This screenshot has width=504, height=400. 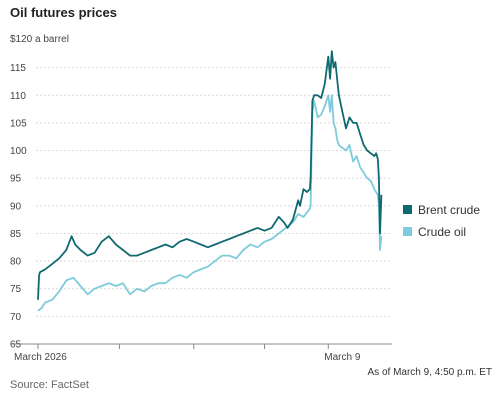 I want to click on x-axis: March 2026 March 9, so click(x=201, y=353).